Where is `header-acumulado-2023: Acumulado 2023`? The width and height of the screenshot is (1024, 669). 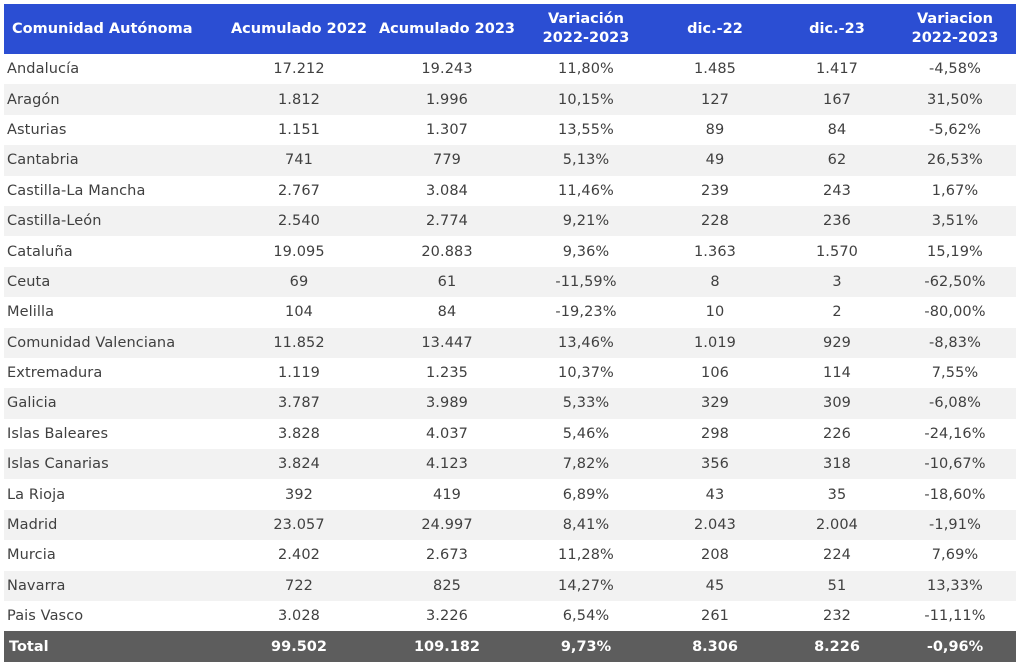
header-acumulado-2023: Acumulado 2023 is located at coordinates (447, 28).